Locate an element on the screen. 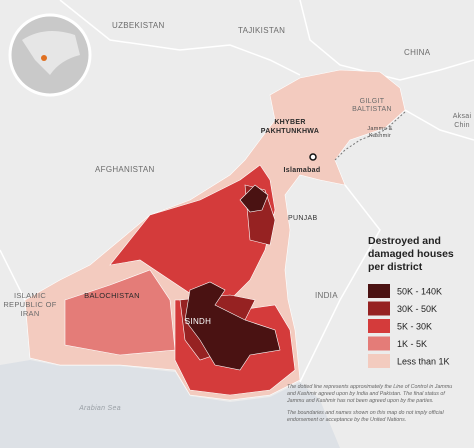 This screenshot has width=474, height=448. capital-marker is located at coordinates (313, 157).